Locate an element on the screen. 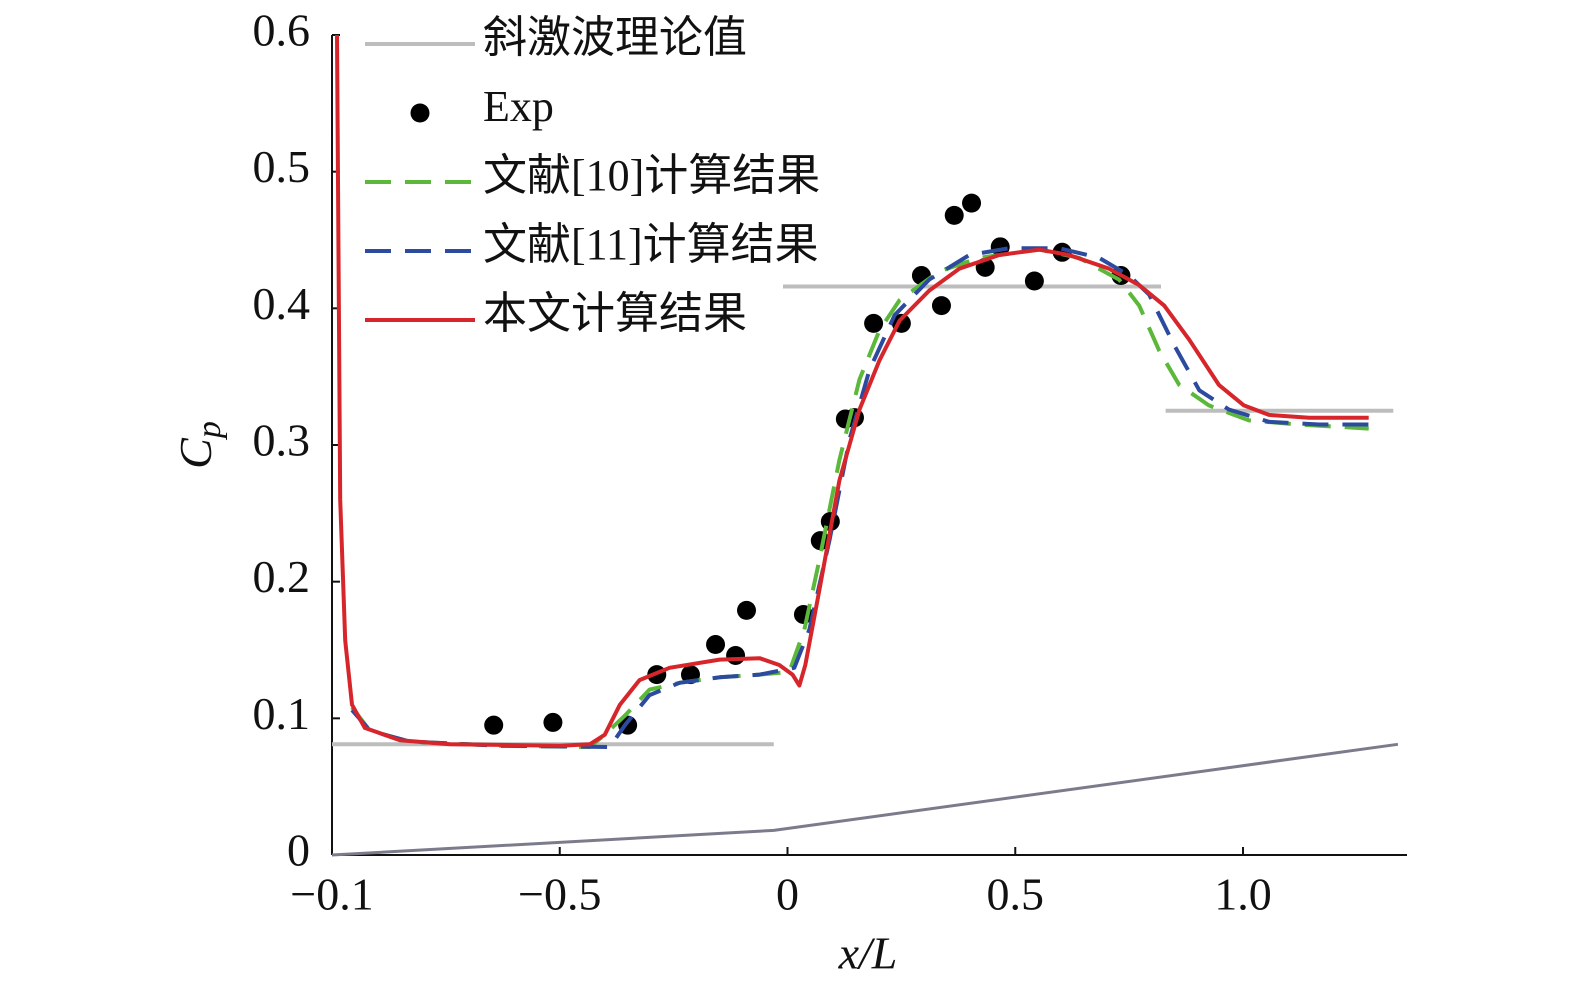  series-line is located at coordinates (865, 799).